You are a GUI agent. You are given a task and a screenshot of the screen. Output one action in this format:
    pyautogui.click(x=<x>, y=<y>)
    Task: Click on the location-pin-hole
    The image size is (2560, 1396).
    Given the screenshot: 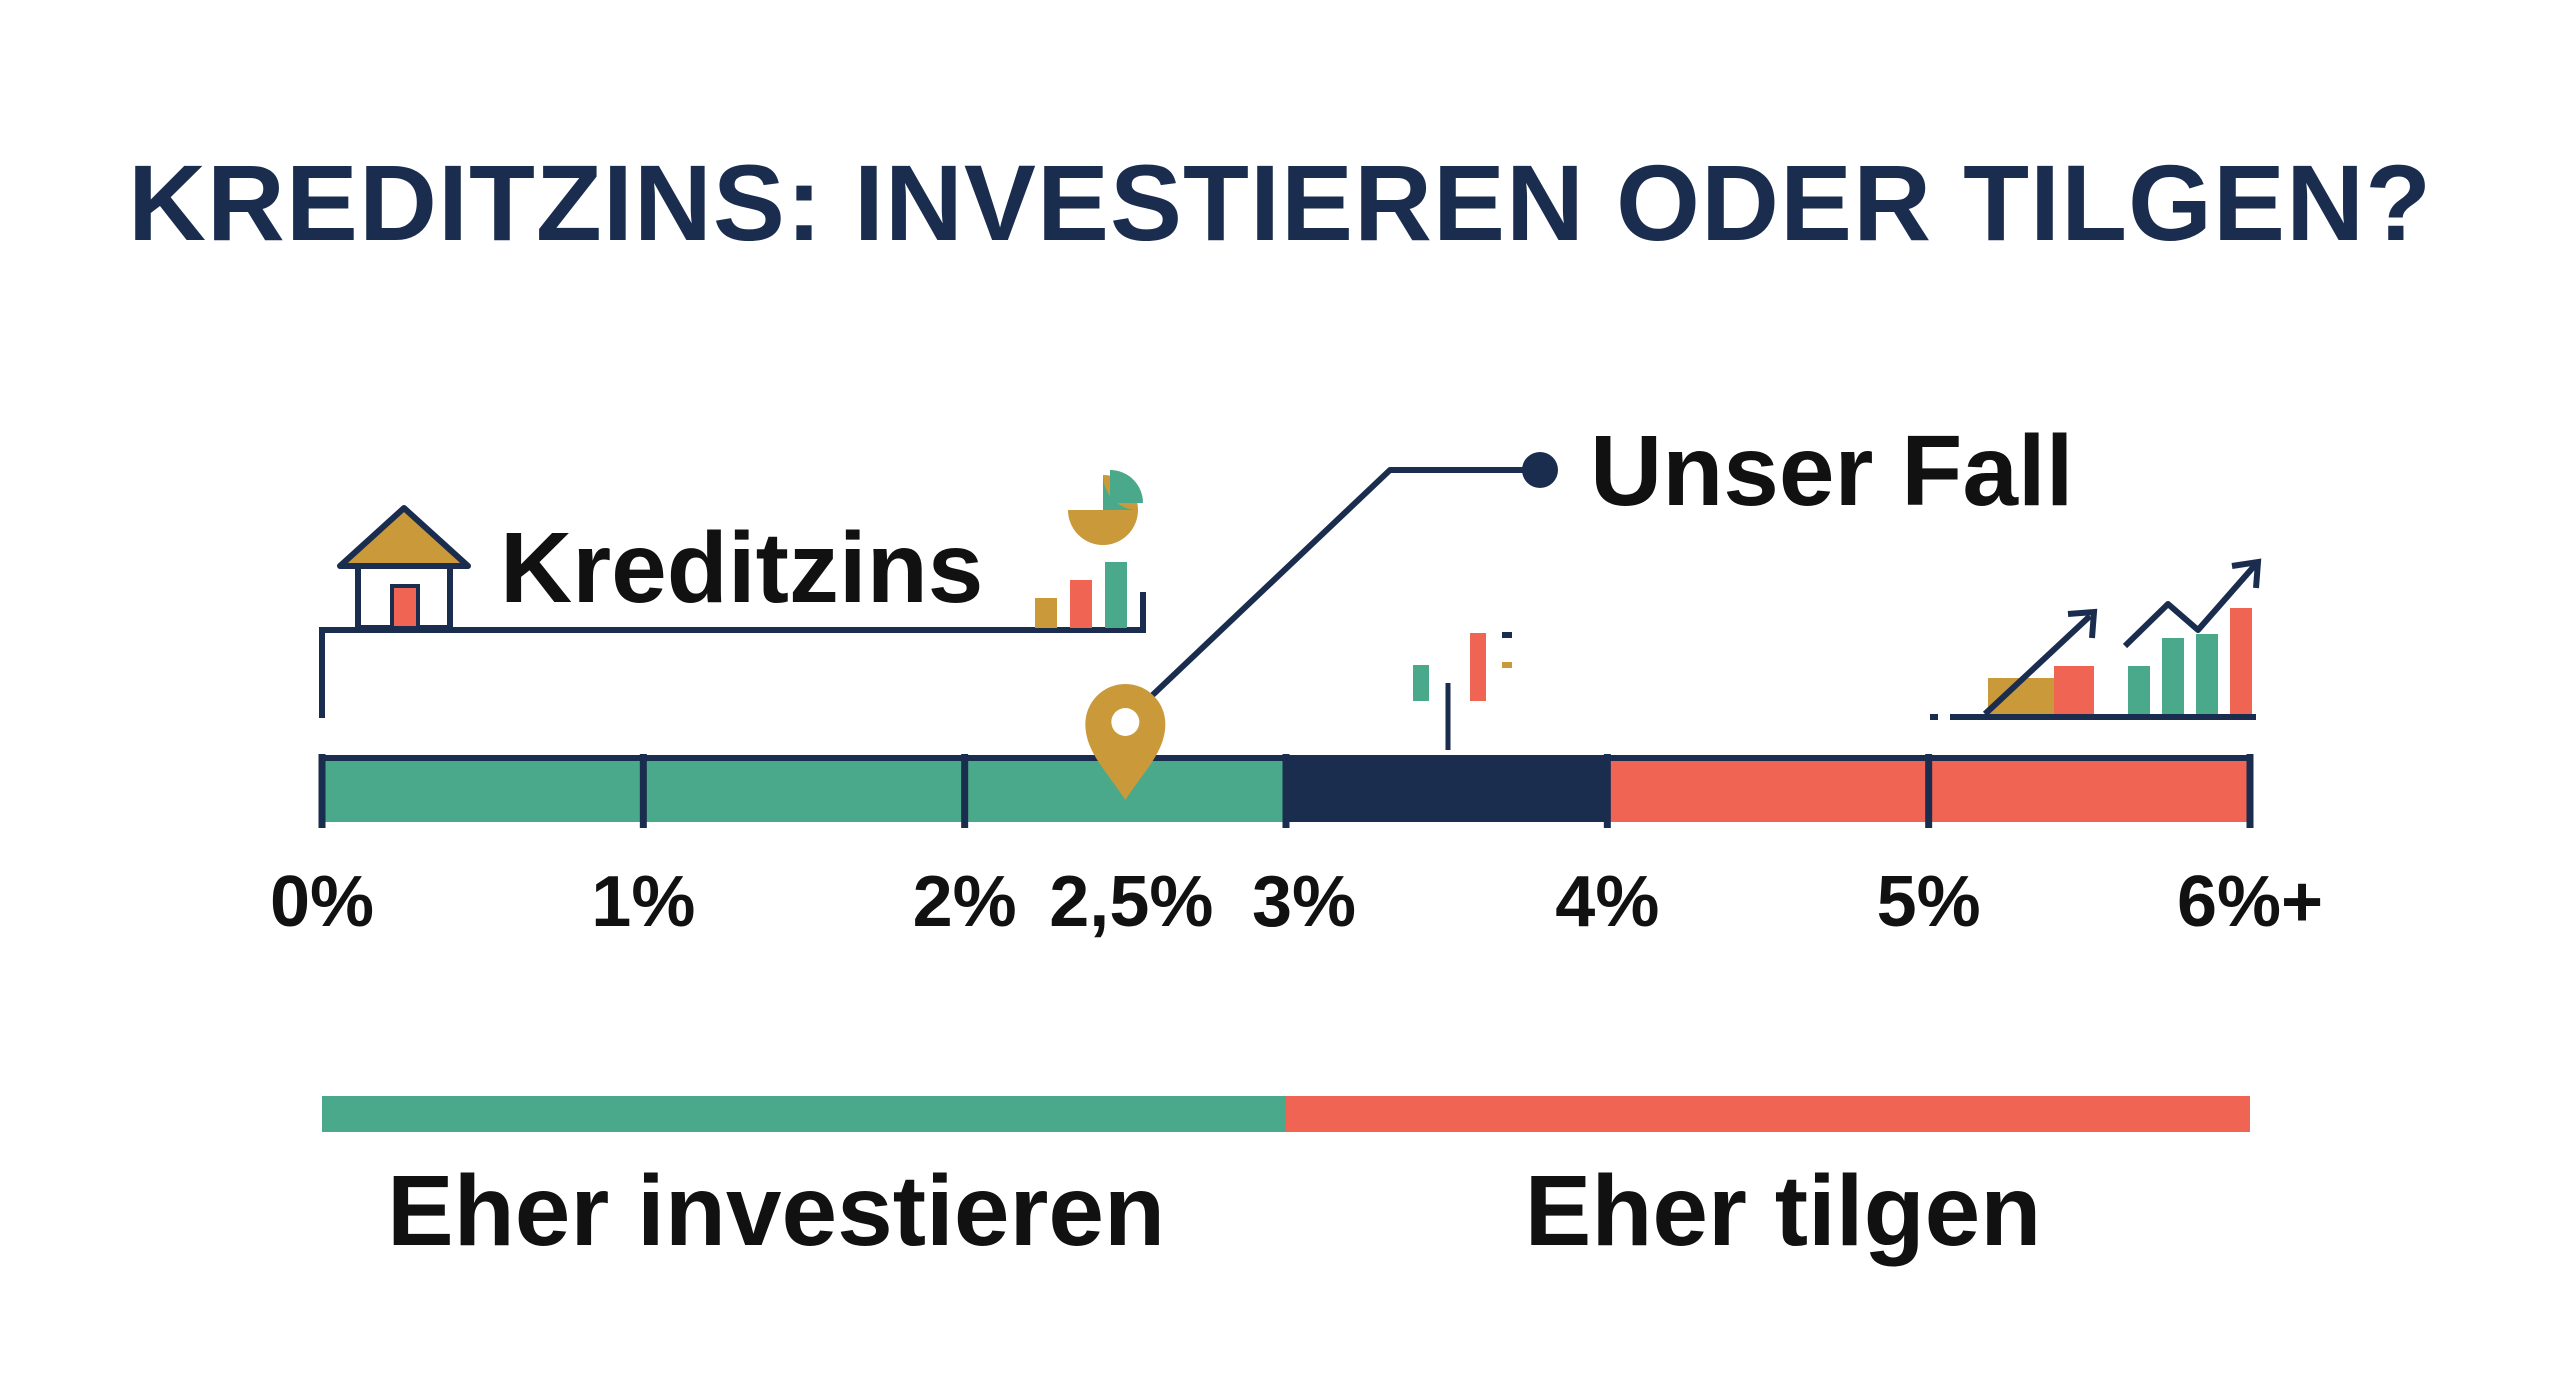 What is the action you would take?
    pyautogui.click(x=1125, y=722)
    